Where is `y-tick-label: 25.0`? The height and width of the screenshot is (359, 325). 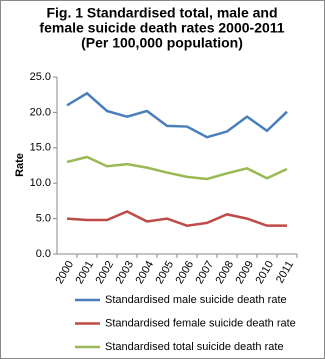
y-tick-label: 25.0 is located at coordinates (40, 77).